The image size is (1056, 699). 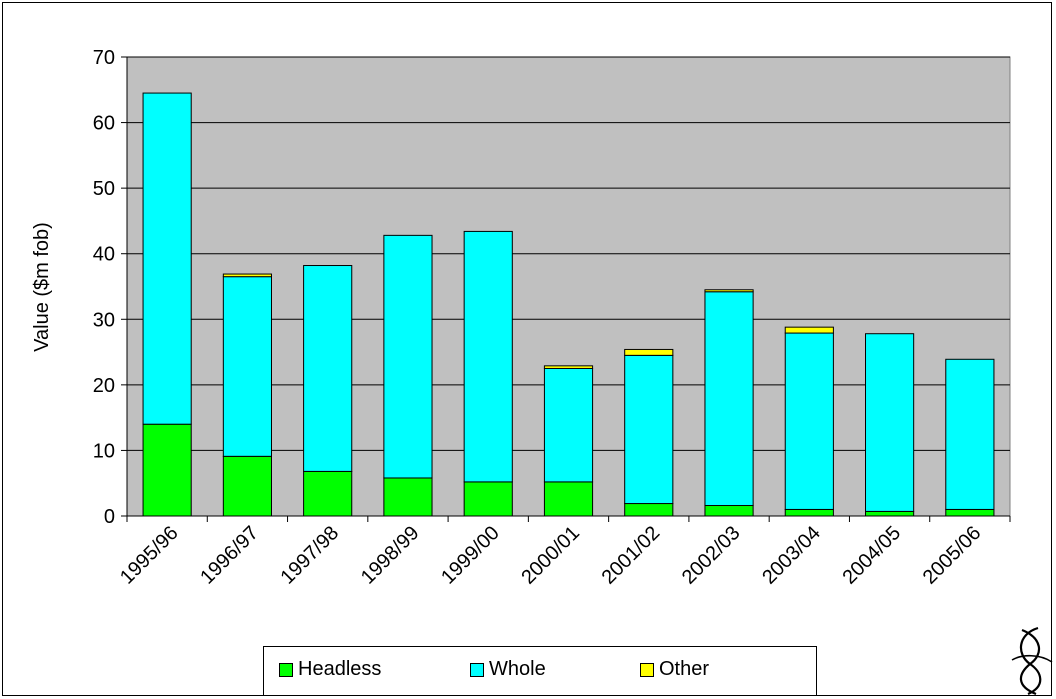 I want to click on legend-swatch-headless, so click(x=286, y=669).